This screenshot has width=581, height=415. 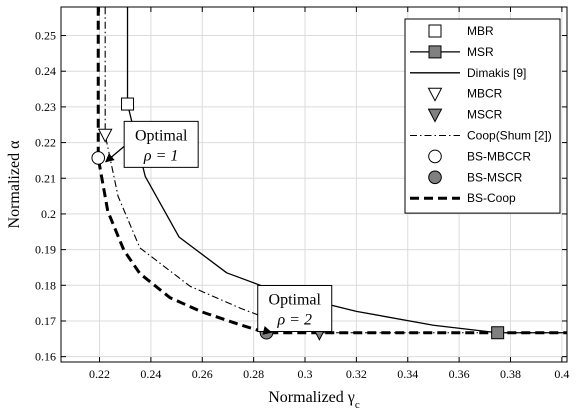 I want to click on legend-label: Coop(Shum [2]), so click(x=509, y=136).